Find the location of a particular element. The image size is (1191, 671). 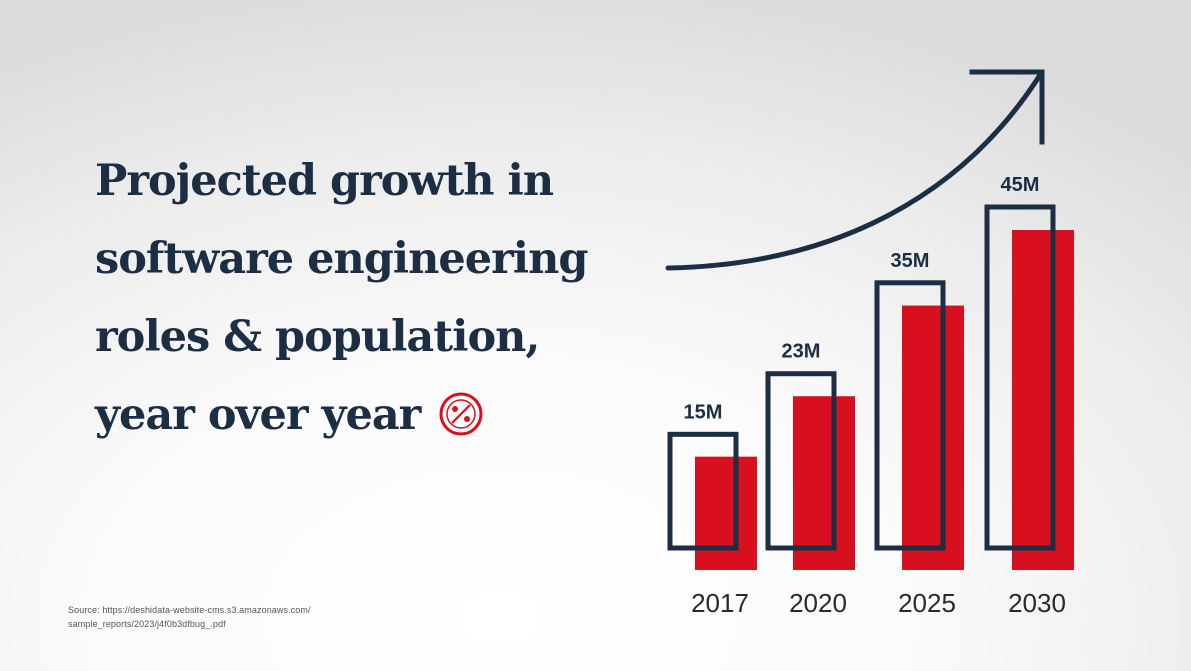

bar-2020 is located at coordinates (824, 483).